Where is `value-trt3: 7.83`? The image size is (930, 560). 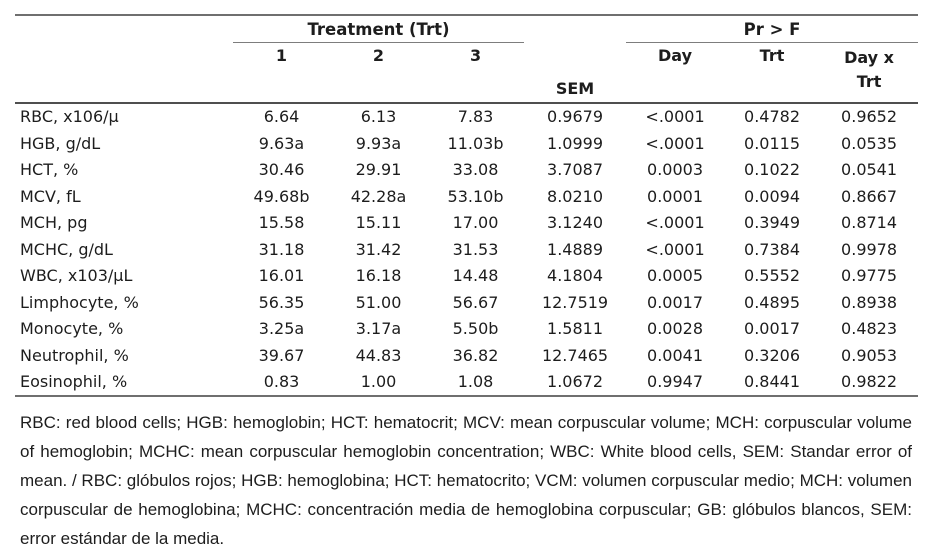
value-trt3: 7.83 is located at coordinates (475, 117).